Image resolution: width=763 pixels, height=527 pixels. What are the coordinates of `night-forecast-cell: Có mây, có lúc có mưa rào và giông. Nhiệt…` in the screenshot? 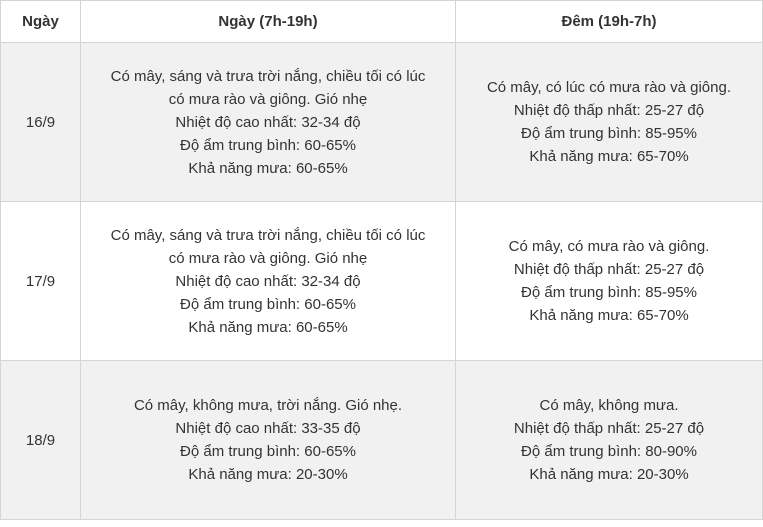 It's located at (609, 122).